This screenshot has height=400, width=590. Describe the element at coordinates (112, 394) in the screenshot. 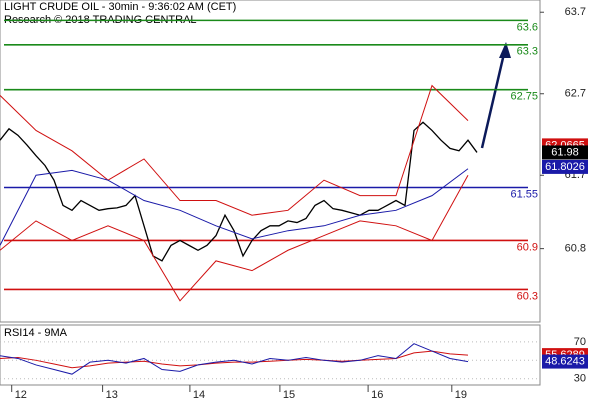

I see `x-tick-label: 13` at that location.